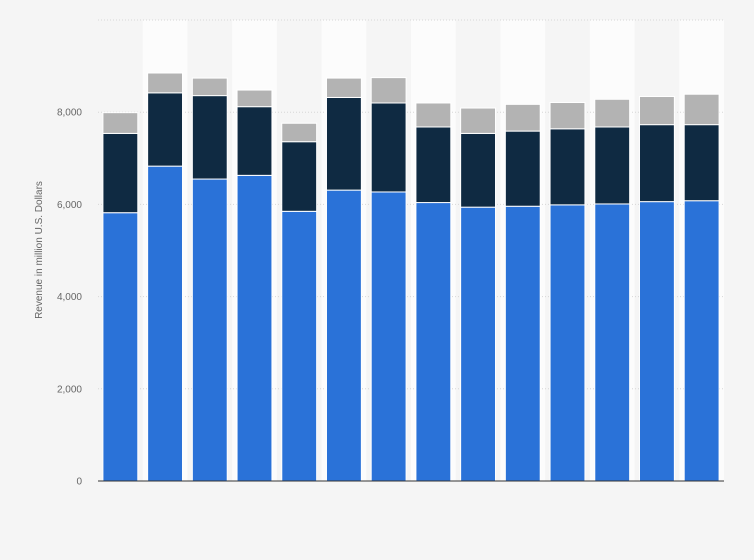 The width and height of the screenshot is (754, 560). I want to click on y-tick-label: 8,000, so click(69, 113).